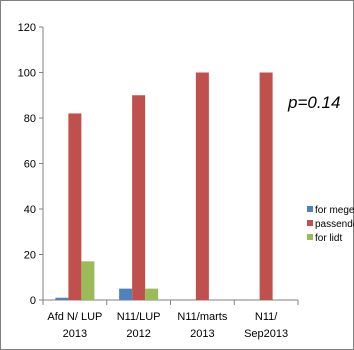 This screenshot has width=354, height=350. Describe the element at coordinates (139, 317) in the screenshot. I see `x-category-label: N11/LUP` at that location.